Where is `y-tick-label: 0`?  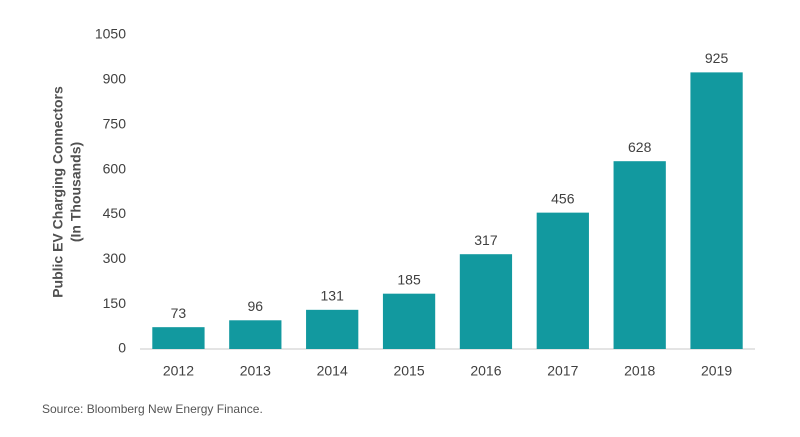
y-tick-label: 0 is located at coordinates (122, 348).